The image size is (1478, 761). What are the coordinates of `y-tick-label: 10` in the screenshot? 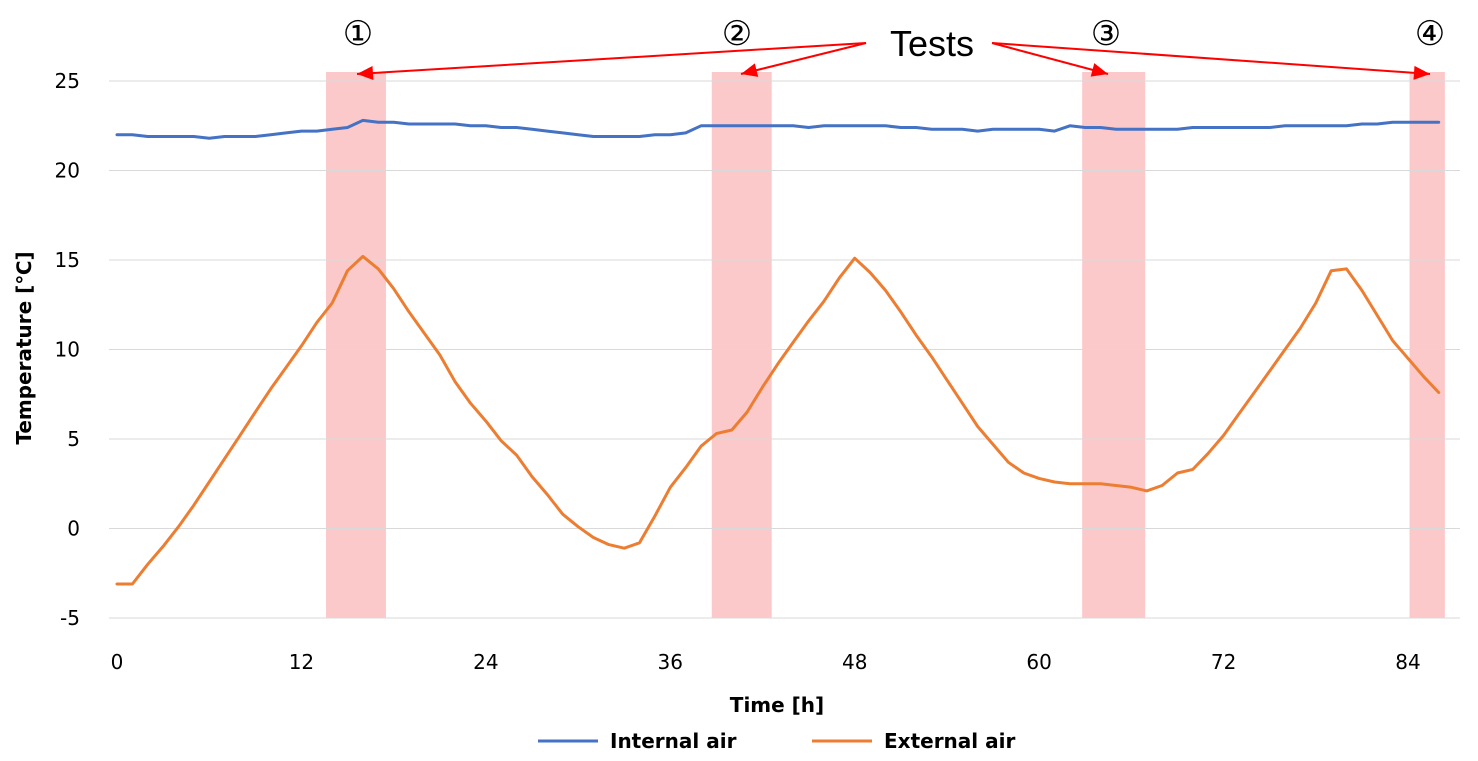 It's located at (67, 350).